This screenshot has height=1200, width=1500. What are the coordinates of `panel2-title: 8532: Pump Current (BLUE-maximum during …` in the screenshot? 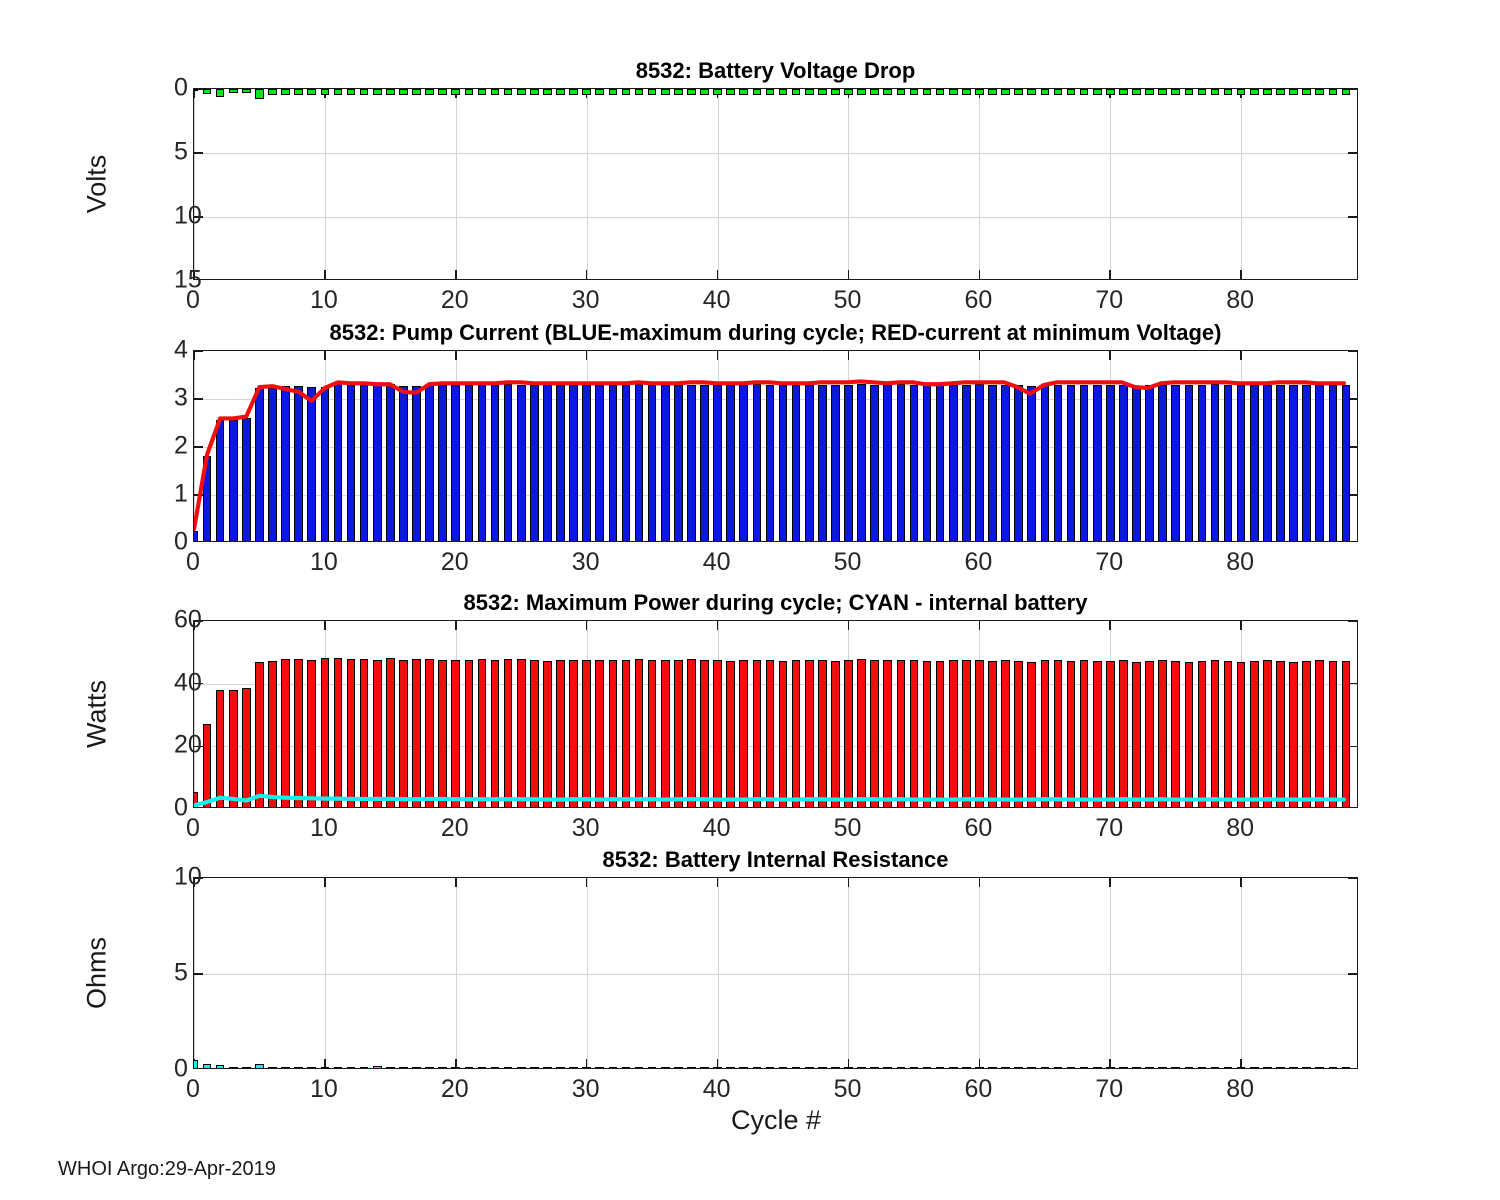 It's located at (775, 332).